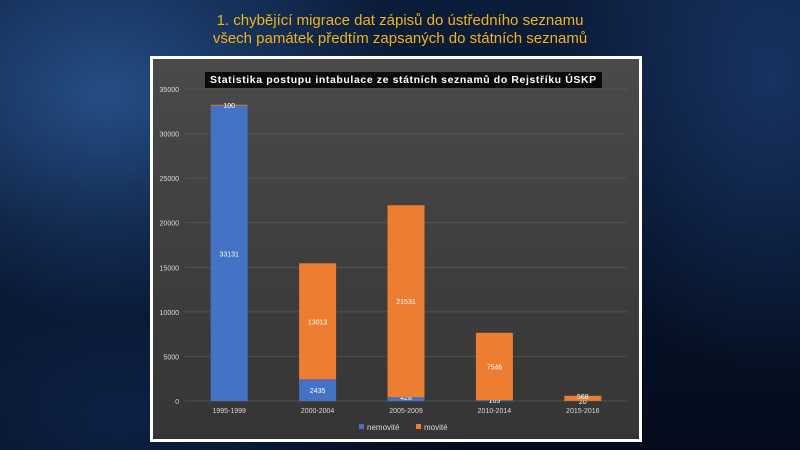 Image resolution: width=800 pixels, height=450 pixels. Describe the element at coordinates (177, 402) in the screenshot. I see `y-tick-label: 0` at that location.